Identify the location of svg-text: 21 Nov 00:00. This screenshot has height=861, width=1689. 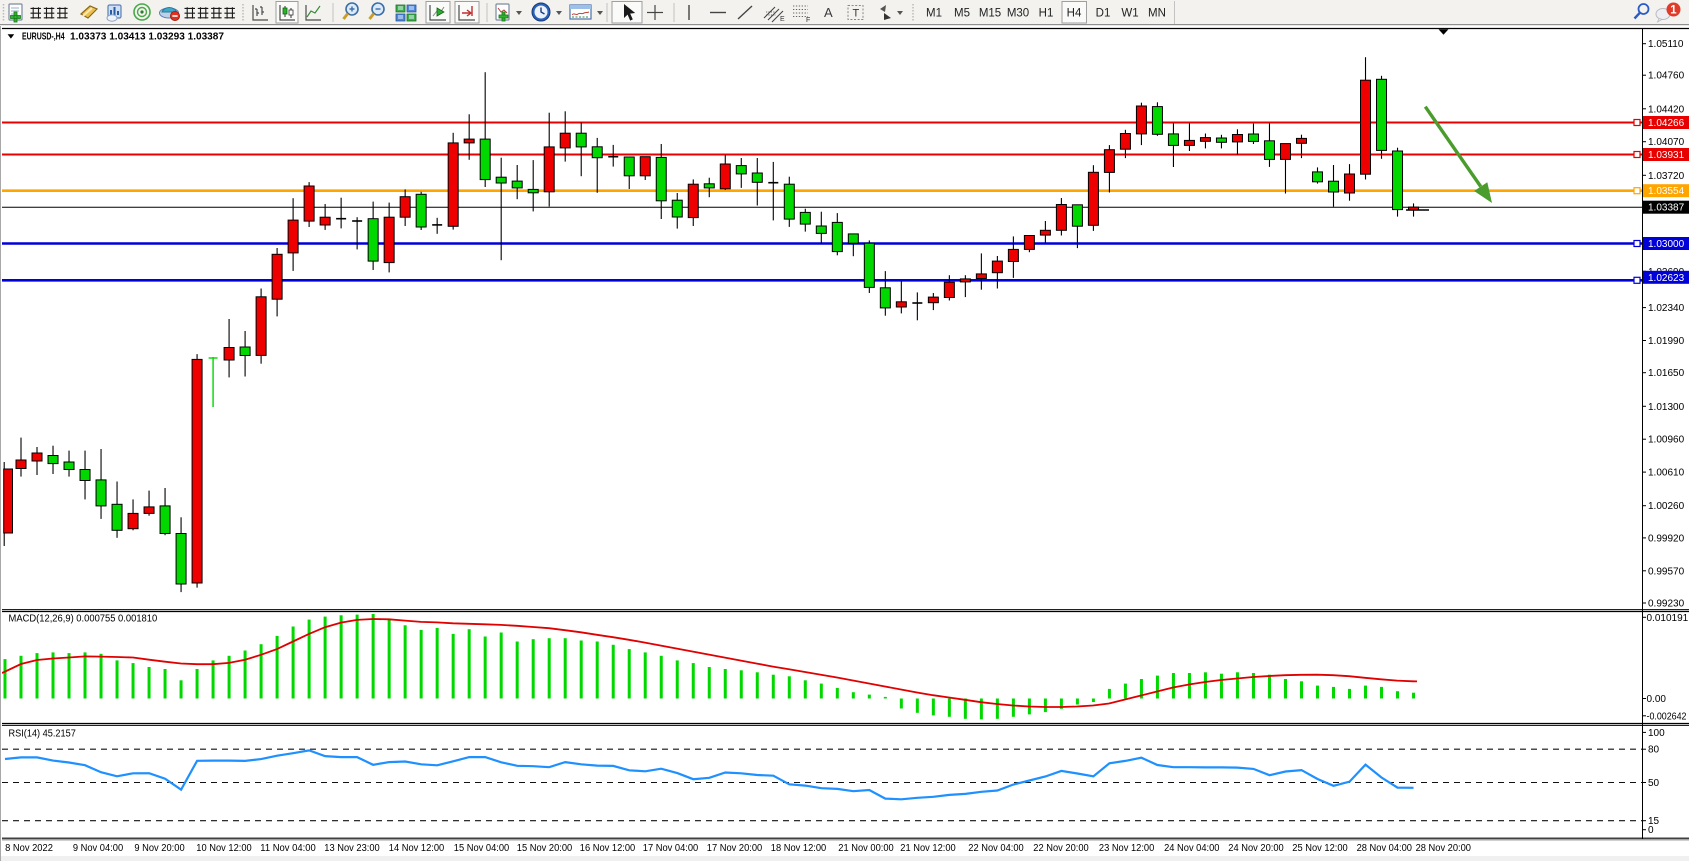
(866, 848).